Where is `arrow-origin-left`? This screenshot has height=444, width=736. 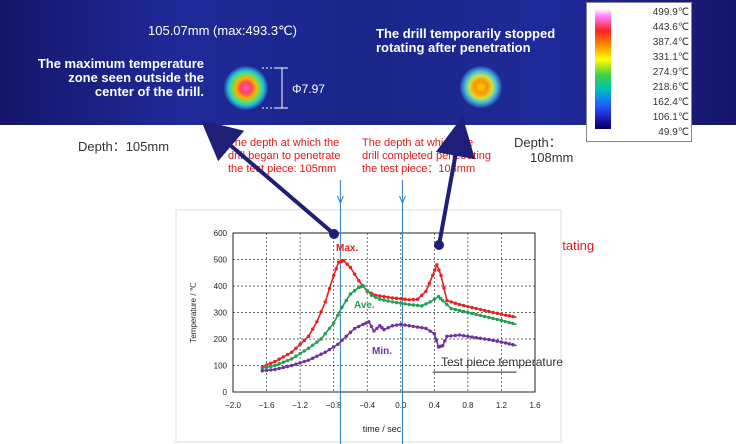
arrow-origin-left is located at coordinates (334, 234).